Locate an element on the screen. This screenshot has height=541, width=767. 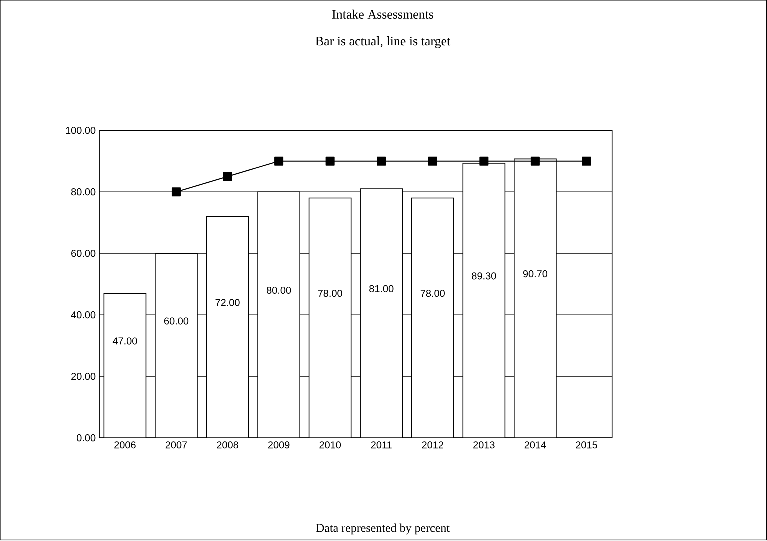
x-tick-label: 2011 is located at coordinates (381, 445).